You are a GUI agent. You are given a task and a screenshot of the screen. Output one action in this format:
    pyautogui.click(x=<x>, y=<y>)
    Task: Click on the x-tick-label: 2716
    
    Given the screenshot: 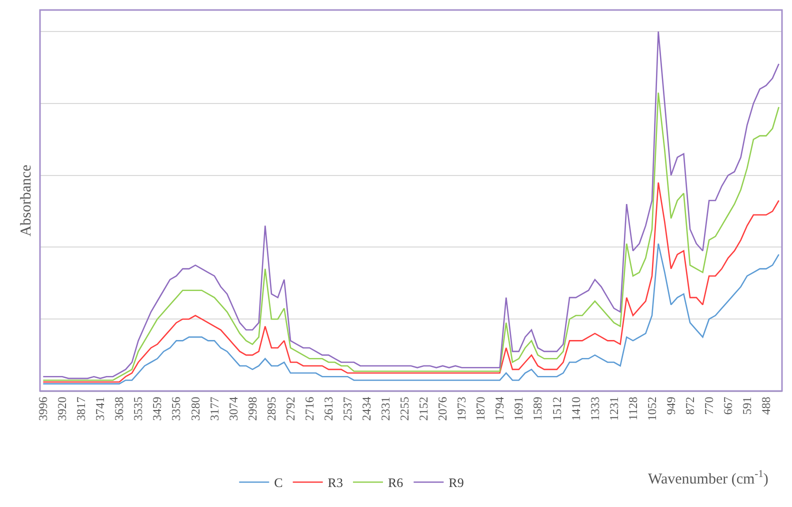 What is the action you would take?
    pyautogui.click(x=309, y=408)
    